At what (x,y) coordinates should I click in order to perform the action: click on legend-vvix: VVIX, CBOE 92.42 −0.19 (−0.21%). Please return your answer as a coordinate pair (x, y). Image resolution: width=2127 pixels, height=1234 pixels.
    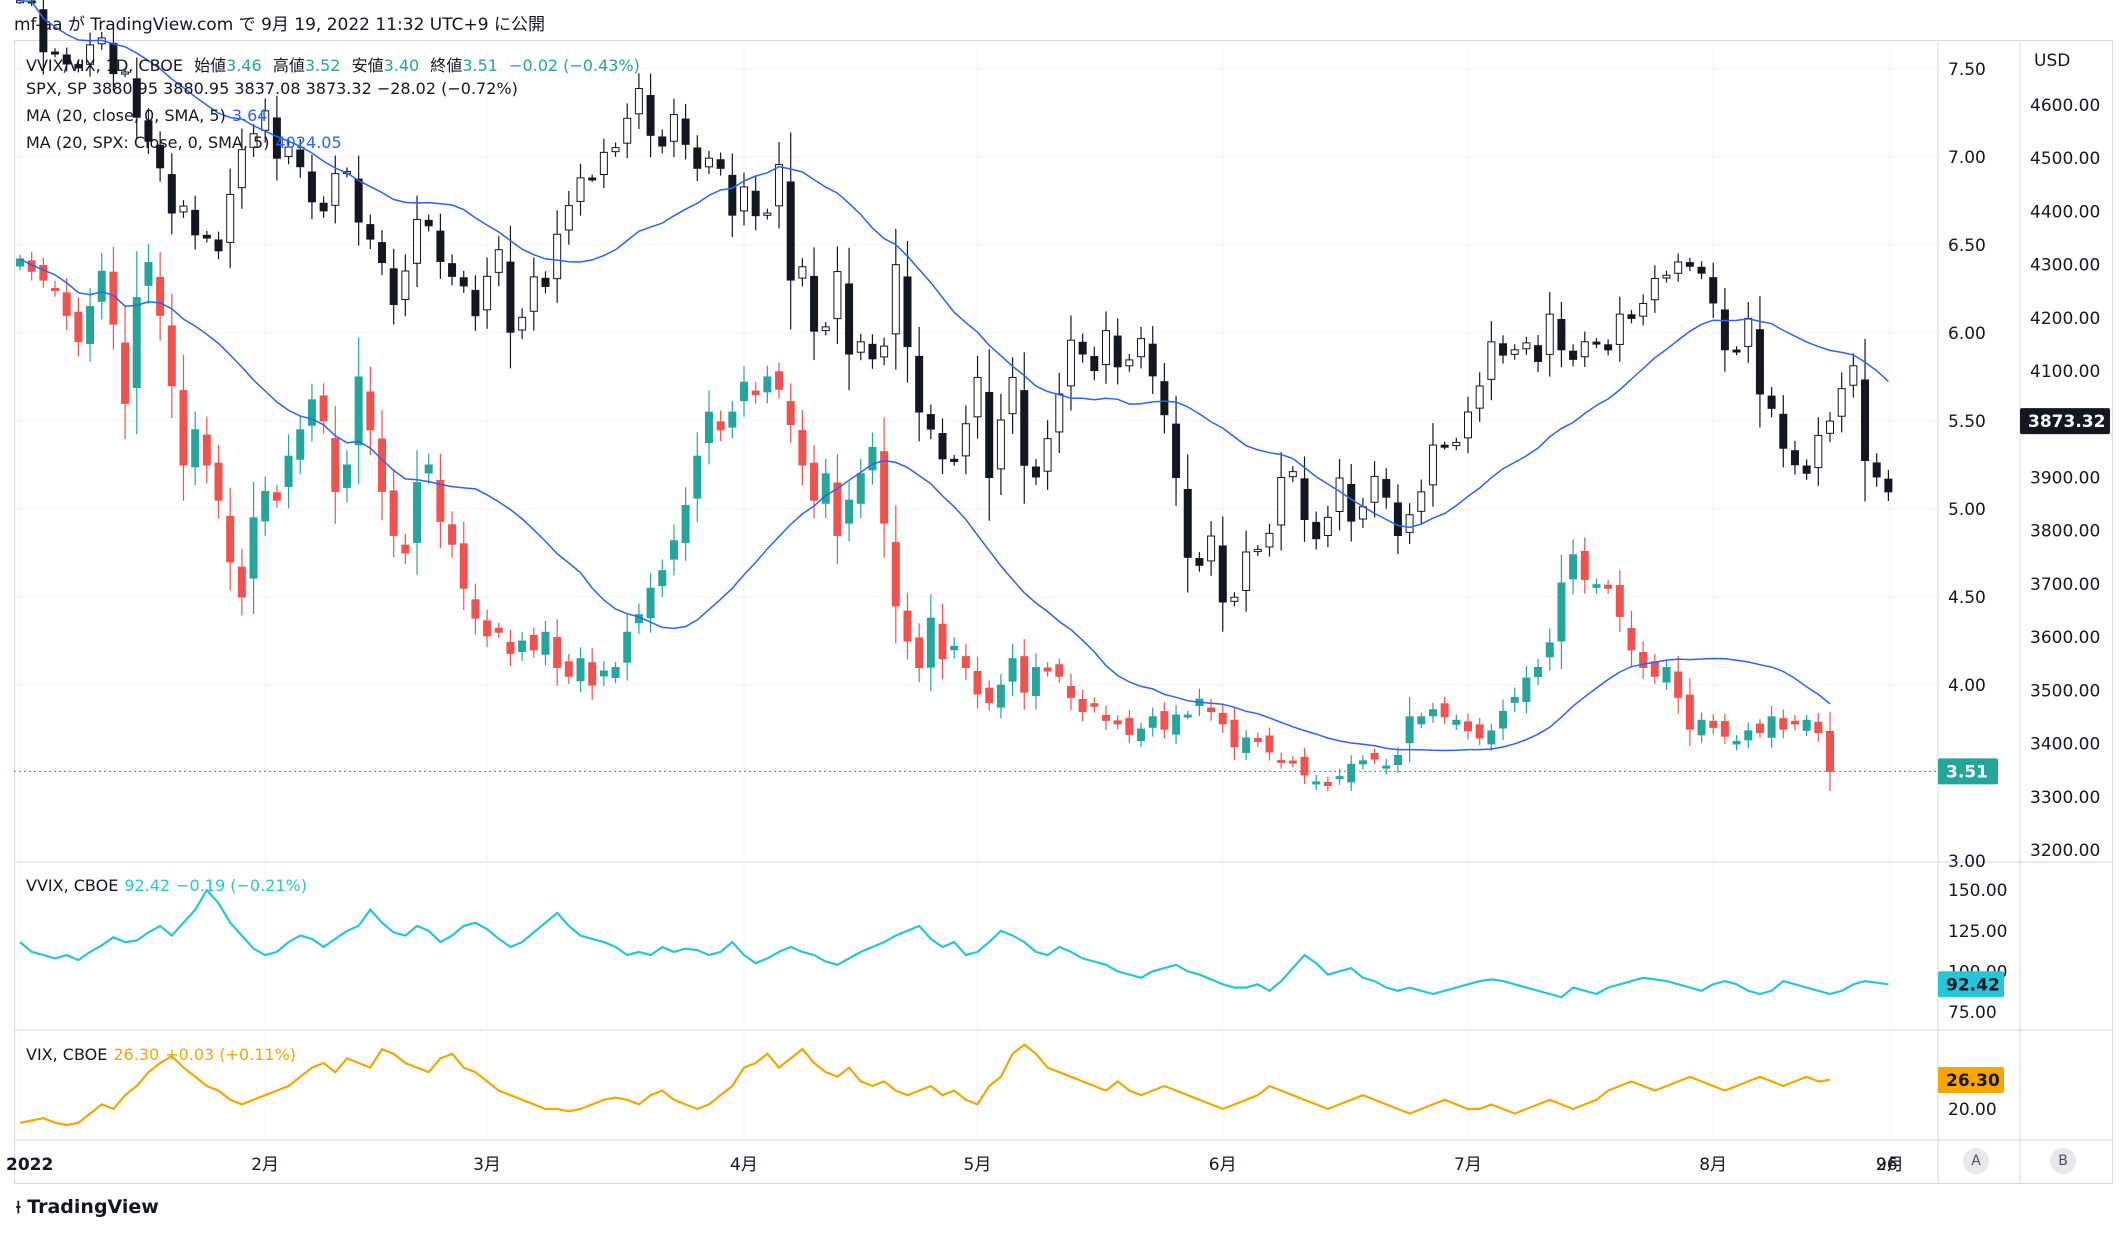
    Looking at the image, I should click on (169, 885).